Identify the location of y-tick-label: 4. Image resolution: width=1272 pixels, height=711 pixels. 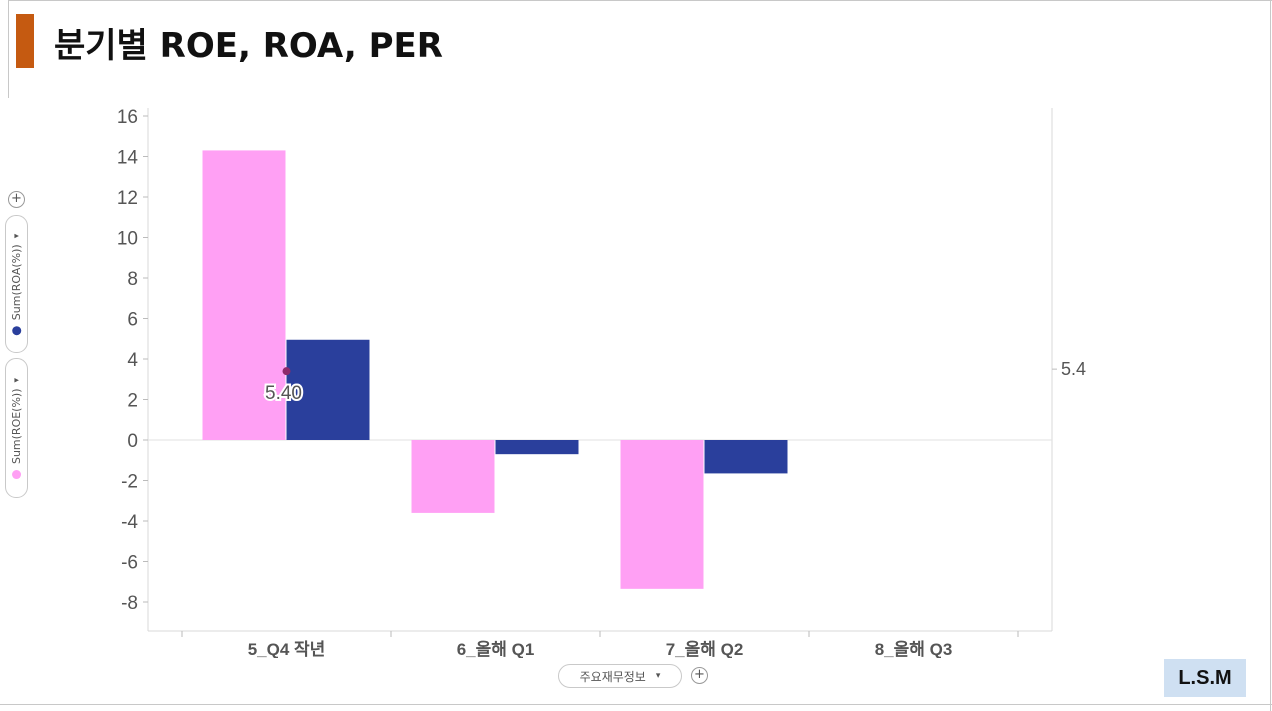
(132, 360).